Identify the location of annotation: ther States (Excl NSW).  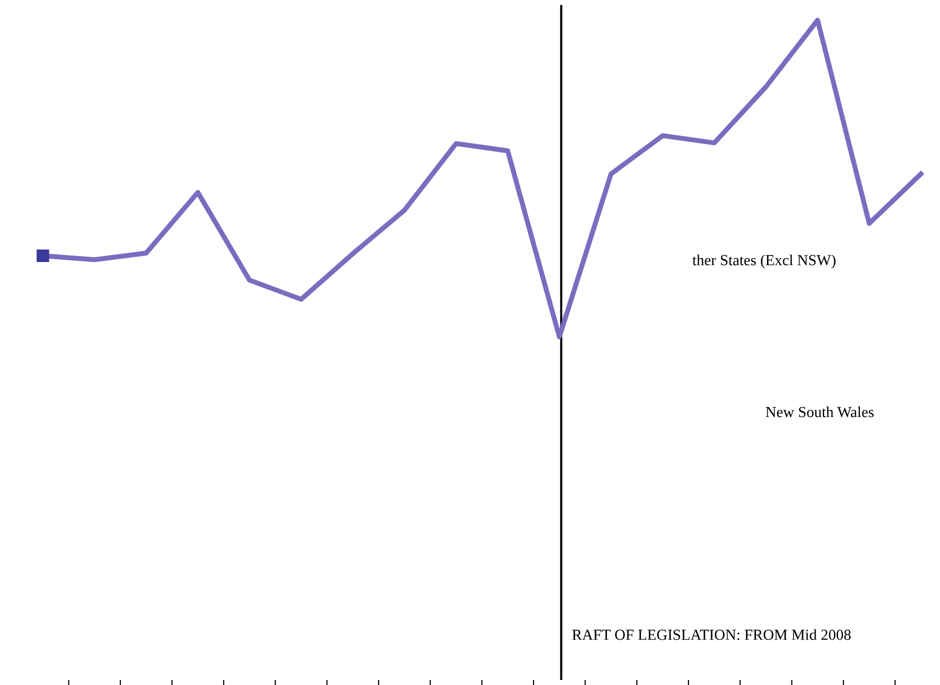
(764, 261).